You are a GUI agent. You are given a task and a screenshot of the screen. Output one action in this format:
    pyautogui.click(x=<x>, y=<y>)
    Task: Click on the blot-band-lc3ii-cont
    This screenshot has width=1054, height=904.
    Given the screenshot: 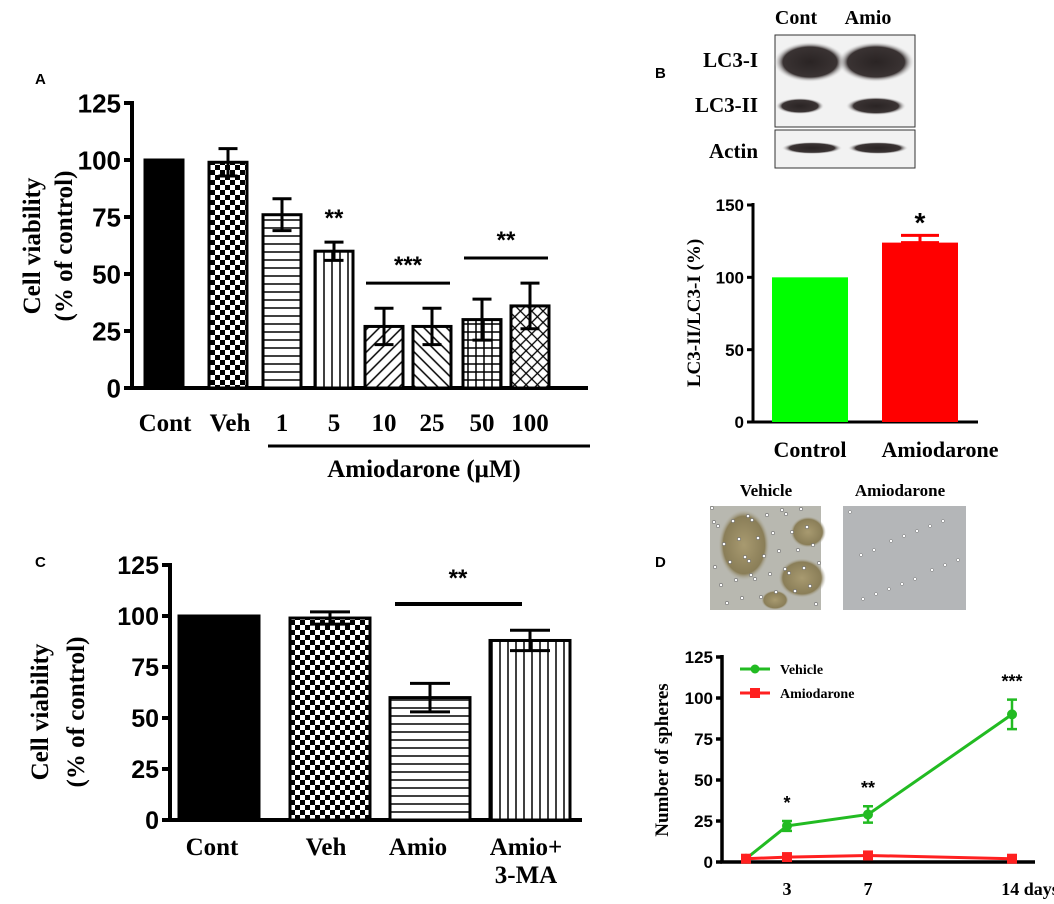 What is the action you would take?
    pyautogui.click(x=800, y=106)
    